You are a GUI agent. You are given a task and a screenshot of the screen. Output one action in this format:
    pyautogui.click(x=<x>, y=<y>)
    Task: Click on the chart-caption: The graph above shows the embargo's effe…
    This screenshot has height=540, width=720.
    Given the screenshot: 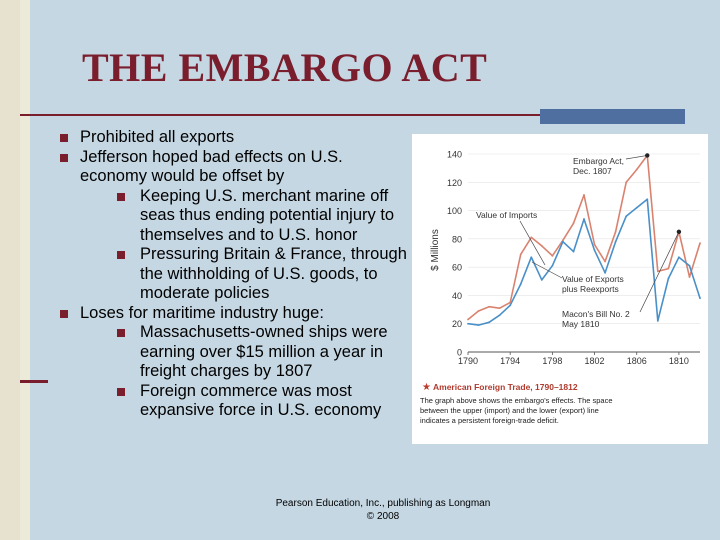 What is the action you would take?
    pyautogui.click(x=516, y=410)
    